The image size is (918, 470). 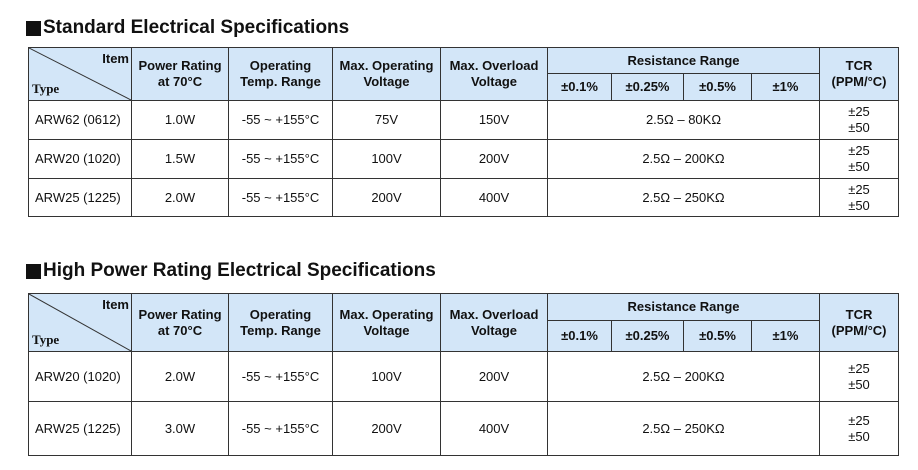 I want to click on value-cell: 3.0W, so click(x=180, y=428).